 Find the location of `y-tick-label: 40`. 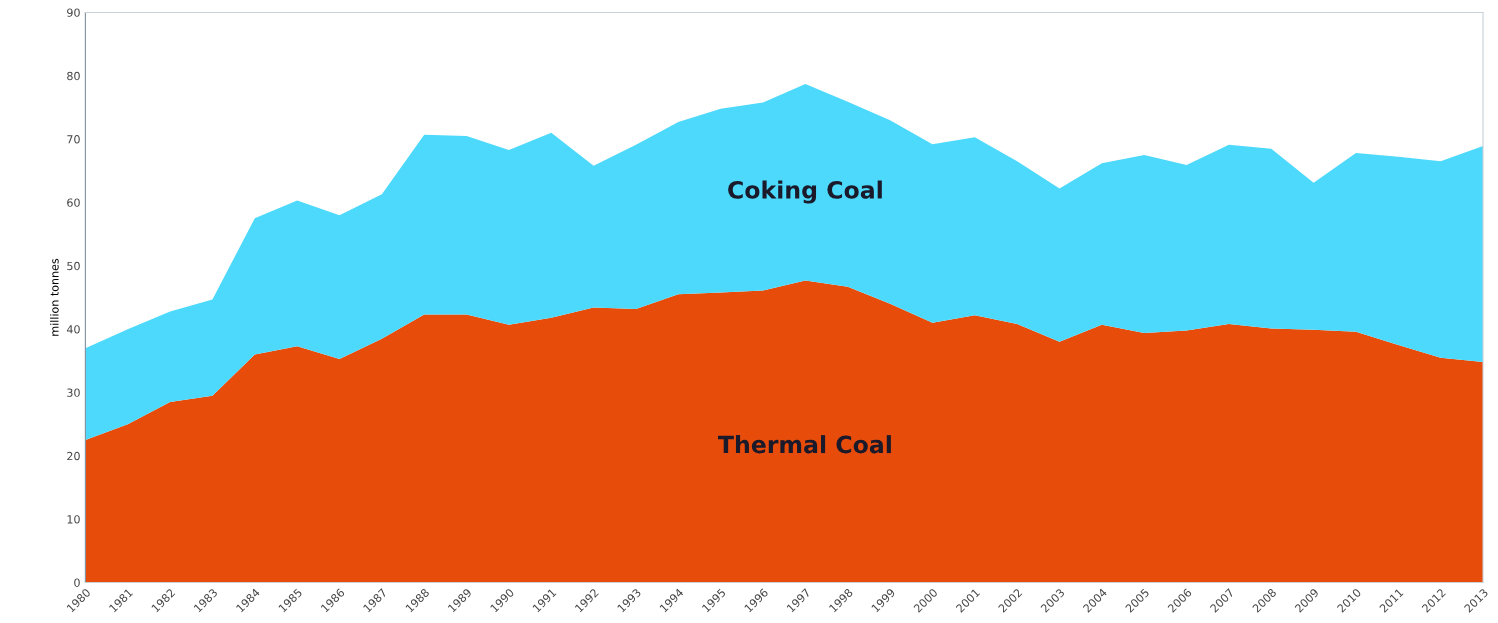

y-tick-label: 40 is located at coordinates (73, 329).